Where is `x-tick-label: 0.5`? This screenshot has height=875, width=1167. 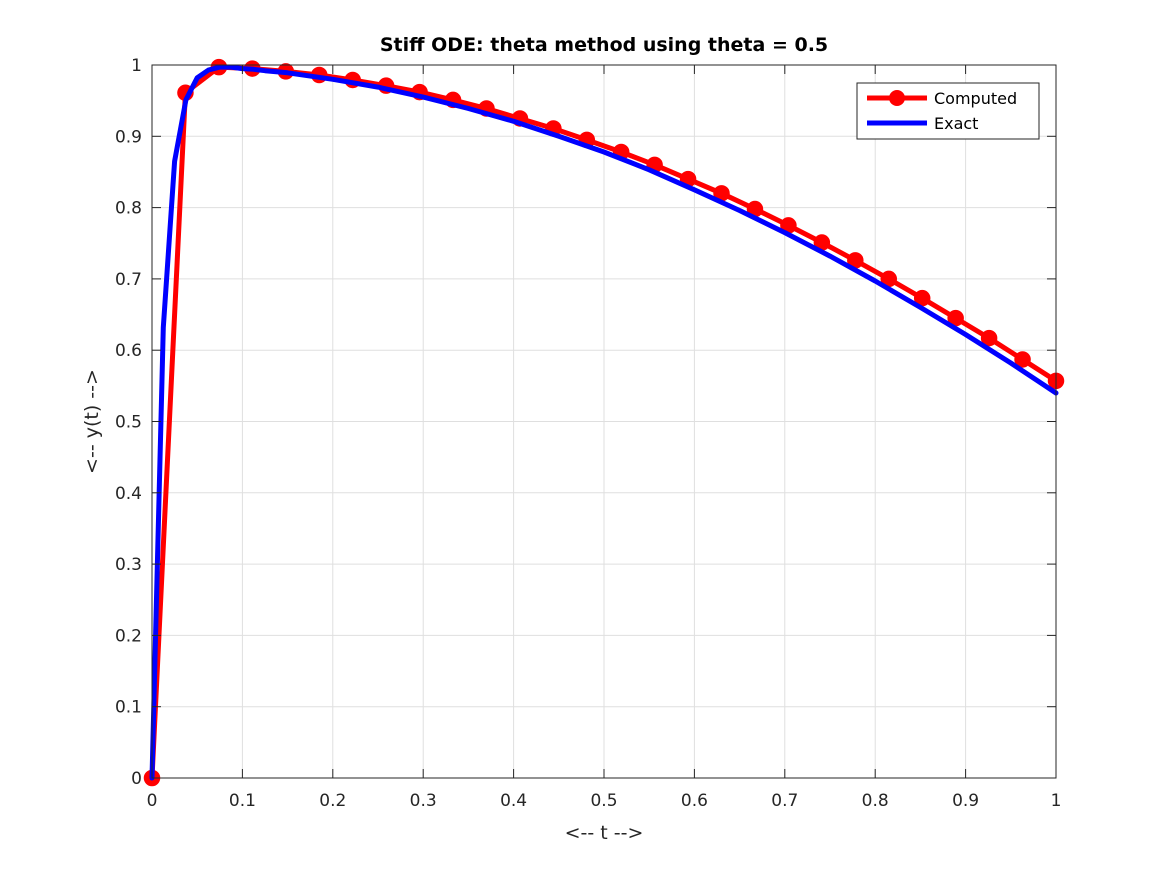 x-tick-label: 0.5 is located at coordinates (603, 801).